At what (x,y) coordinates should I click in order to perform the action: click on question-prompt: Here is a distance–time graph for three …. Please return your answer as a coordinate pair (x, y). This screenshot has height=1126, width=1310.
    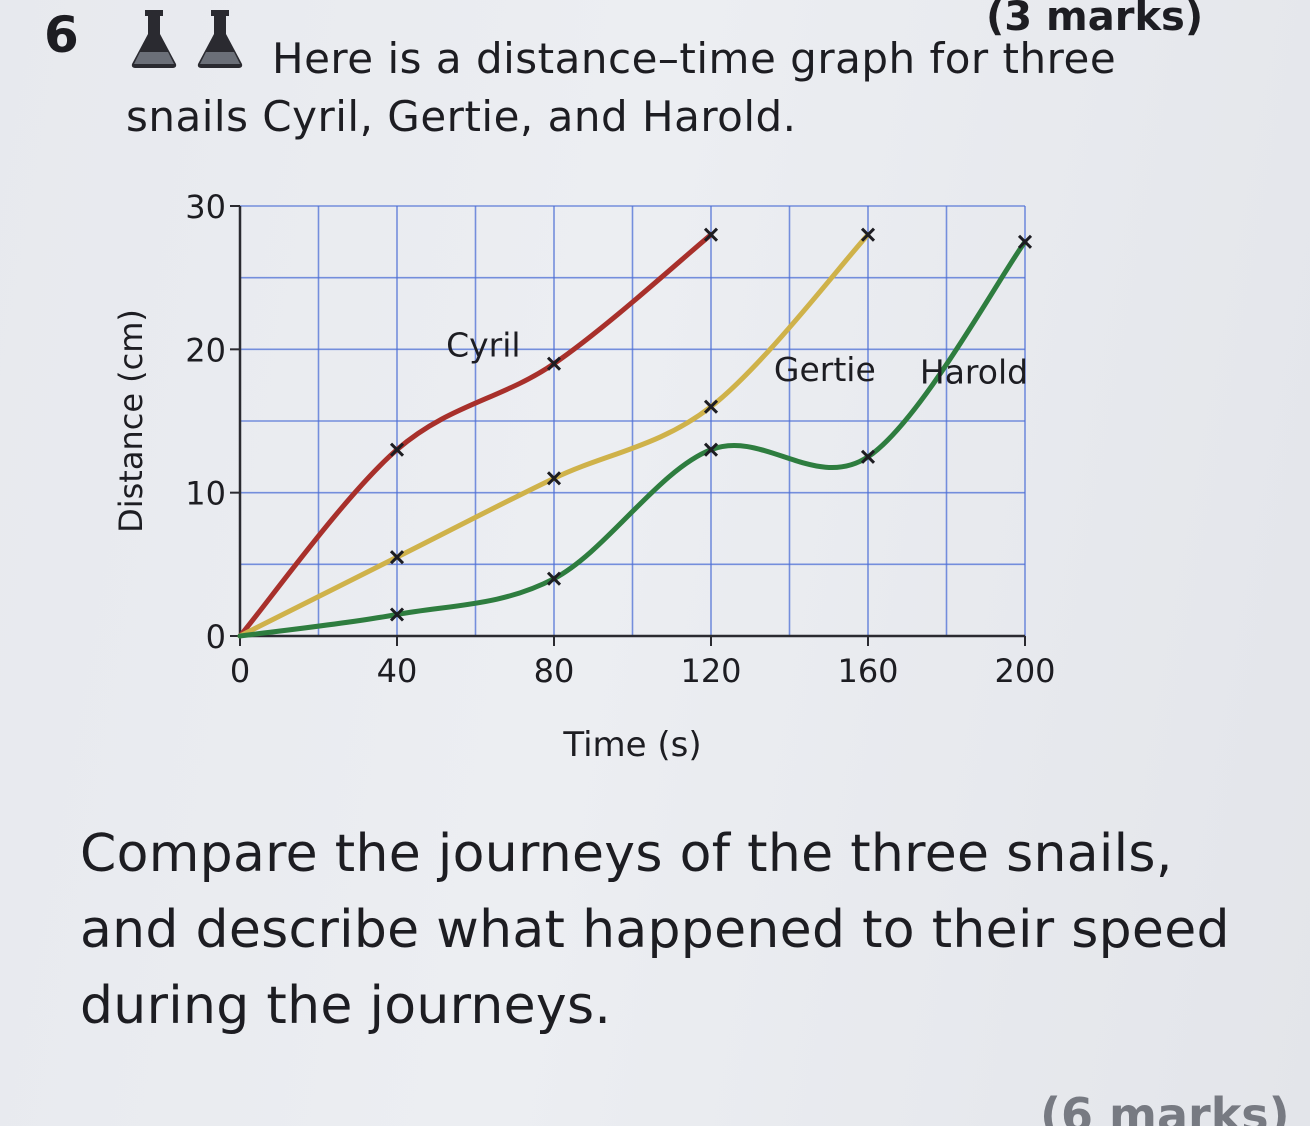
    Looking at the image, I should click on (621, 87).